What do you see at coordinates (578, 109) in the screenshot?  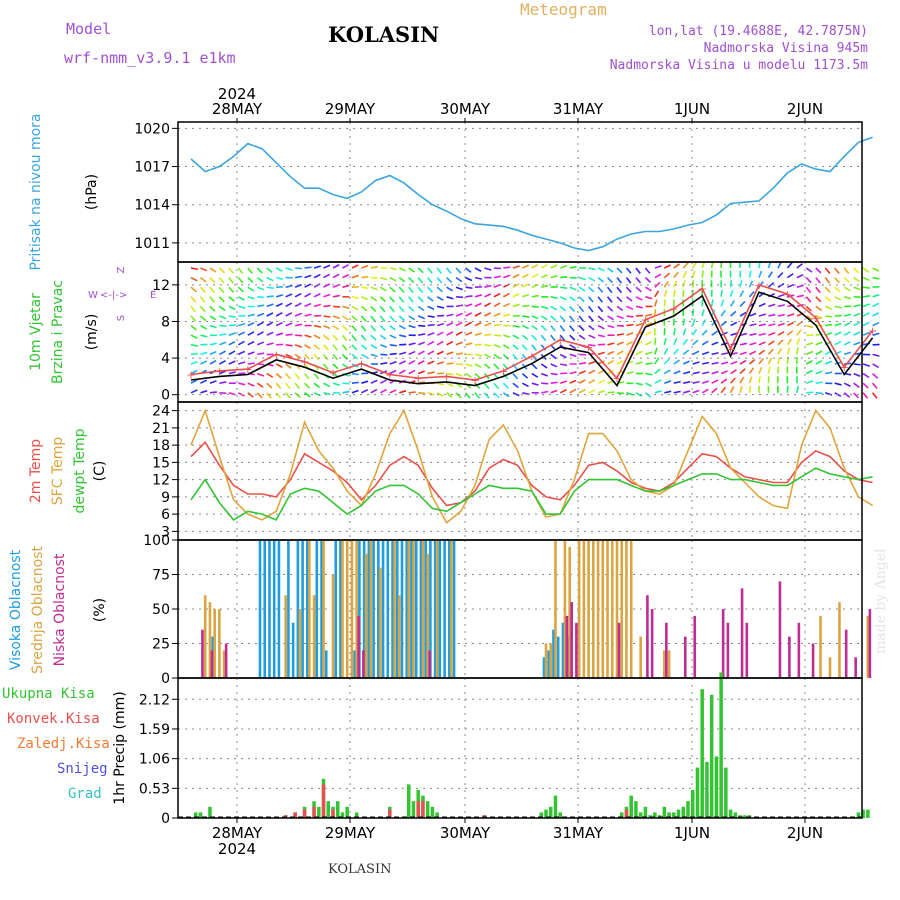 I see `x-day-label-top: 31MAY` at bounding box center [578, 109].